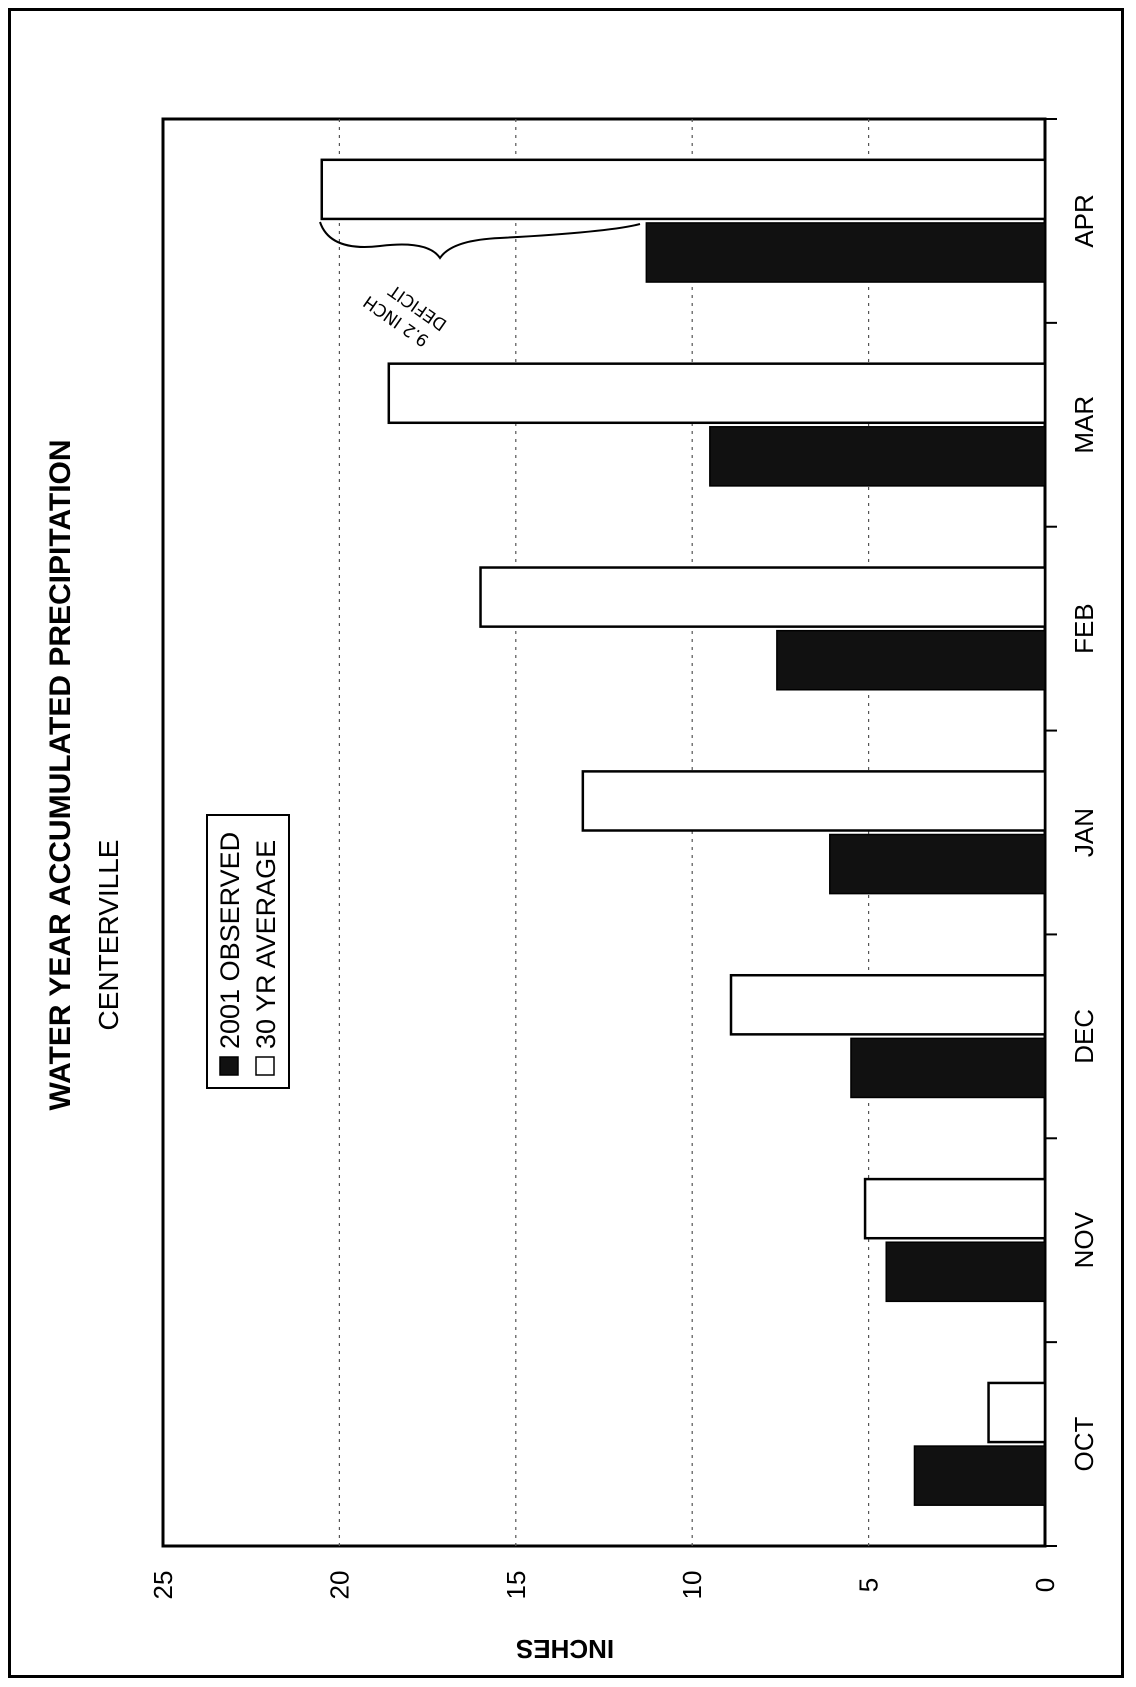  What do you see at coordinates (265, 1066) in the screenshot?
I see `legend-swatch-average` at bounding box center [265, 1066].